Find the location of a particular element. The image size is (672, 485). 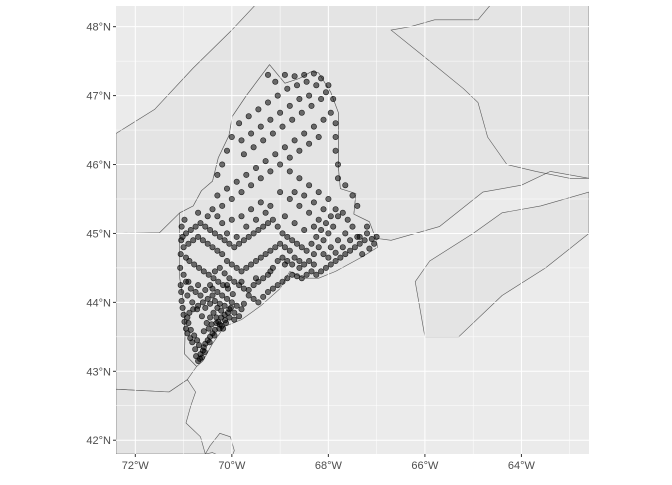

y-tick-label: 47°N is located at coordinates (98, 97).